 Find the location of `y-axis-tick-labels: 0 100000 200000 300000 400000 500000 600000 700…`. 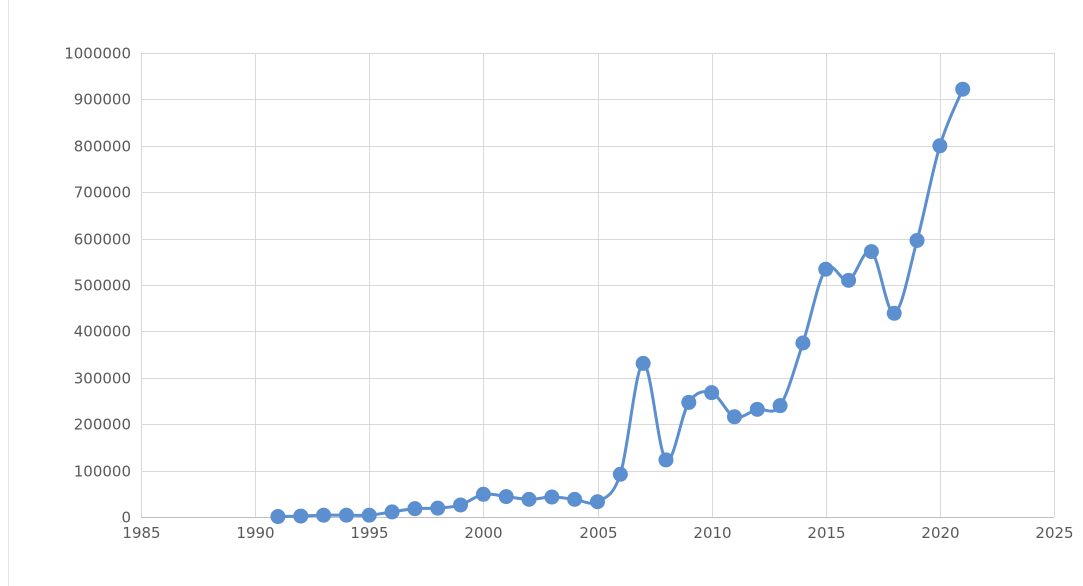

y-axis-tick-labels: 0 100000 200000 300000 400000 500000 600000 700… is located at coordinates (97, 286).